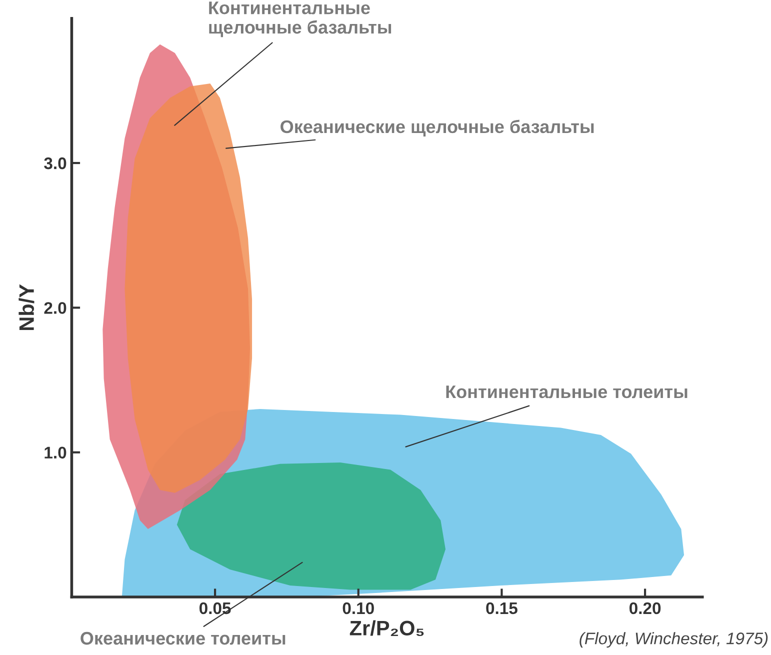  Describe the element at coordinates (358, 608) in the screenshot. I see `x-tick-label: 0.10` at that location.